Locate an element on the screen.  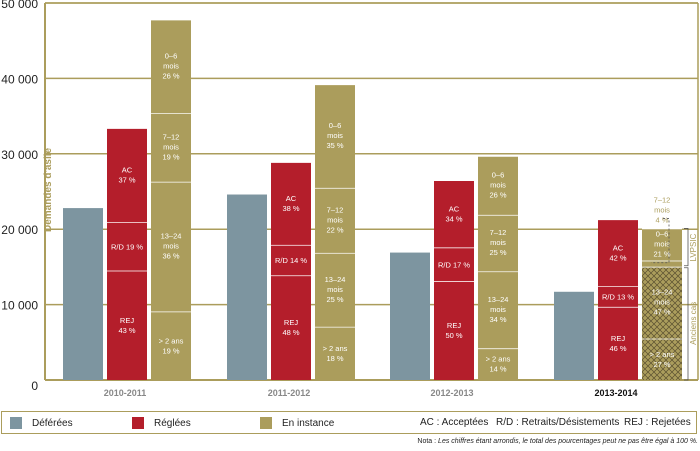
legend-reglees: Réglées is located at coordinates (161, 423).